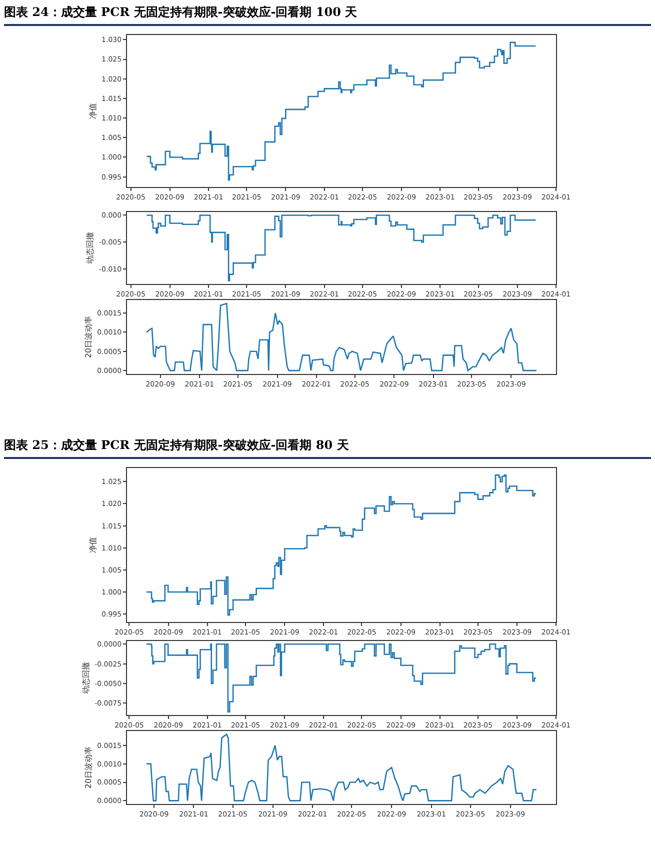 This screenshot has width=655, height=856. I want to click on chart-title: 图表 25：成交量 PCR 无固定持有期限-突破效应-回看期 80 天, so click(327, 447).